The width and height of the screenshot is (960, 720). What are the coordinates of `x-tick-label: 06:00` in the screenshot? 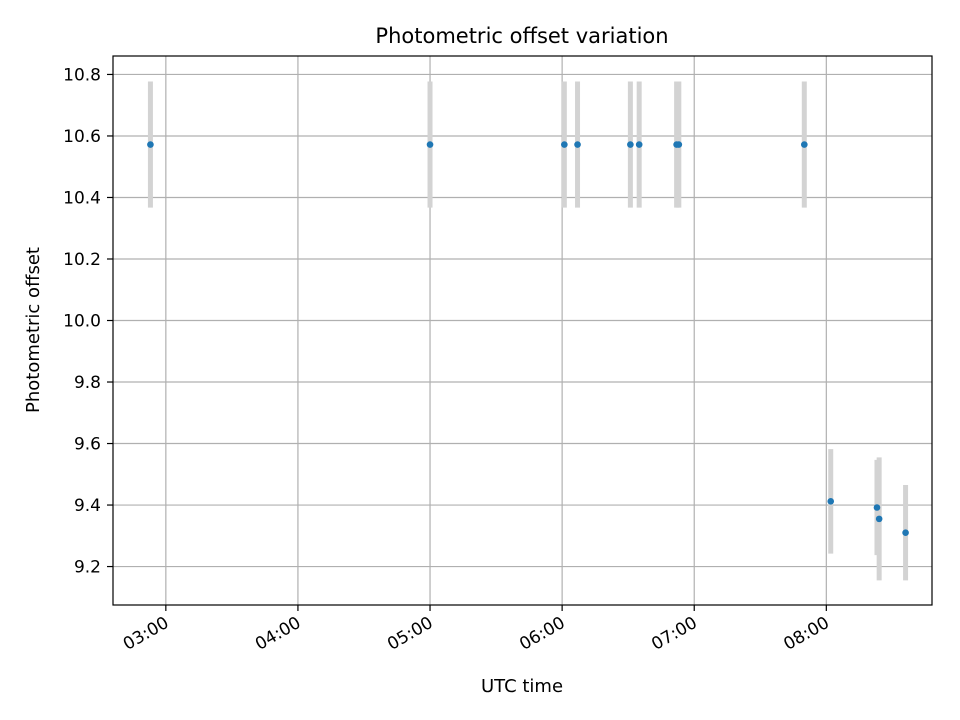 It's located at (542, 634).